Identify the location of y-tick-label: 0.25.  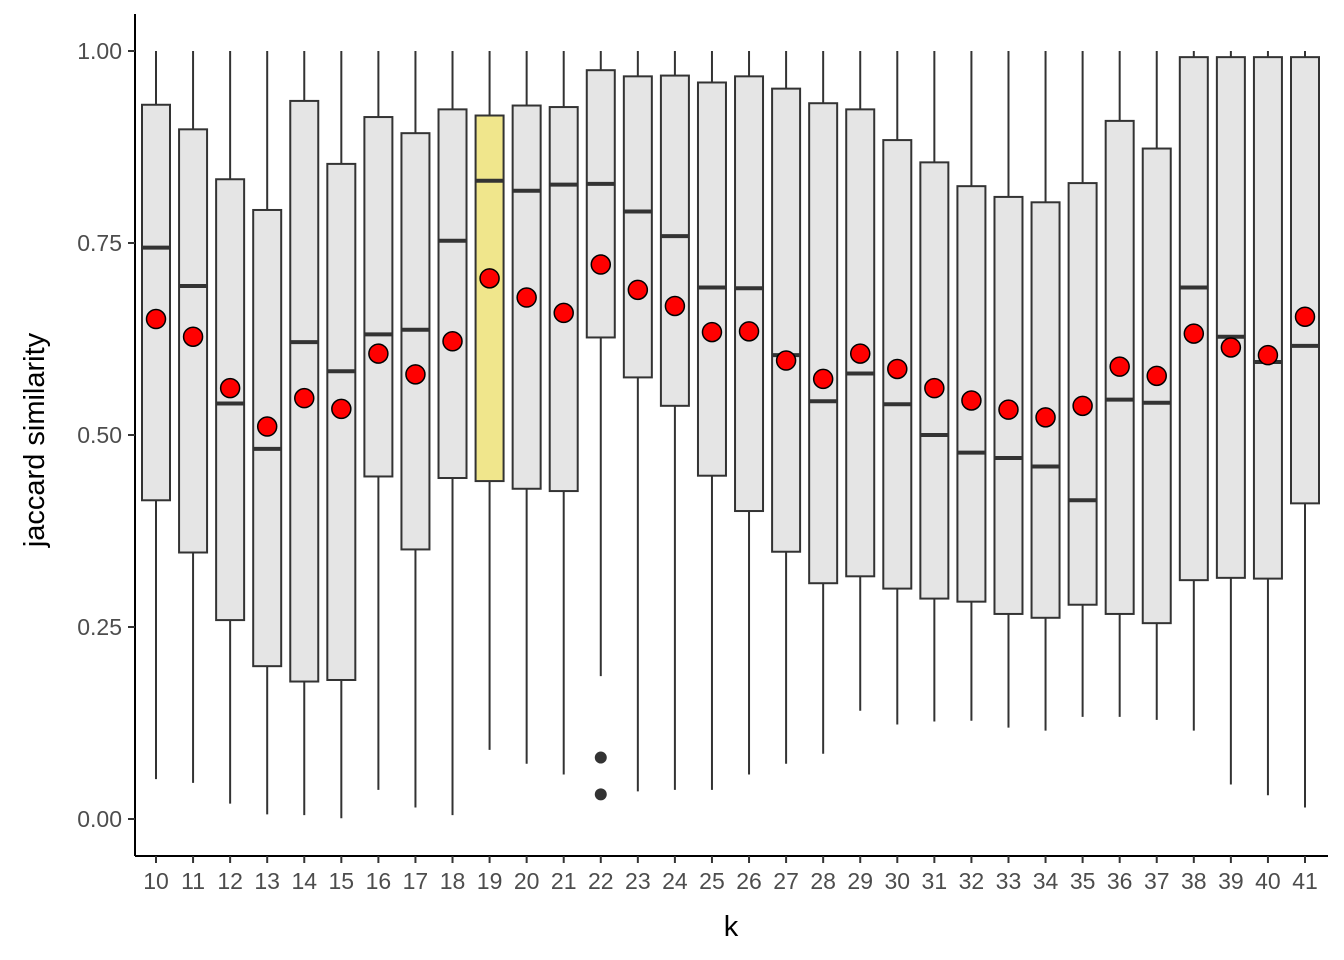
(99, 627).